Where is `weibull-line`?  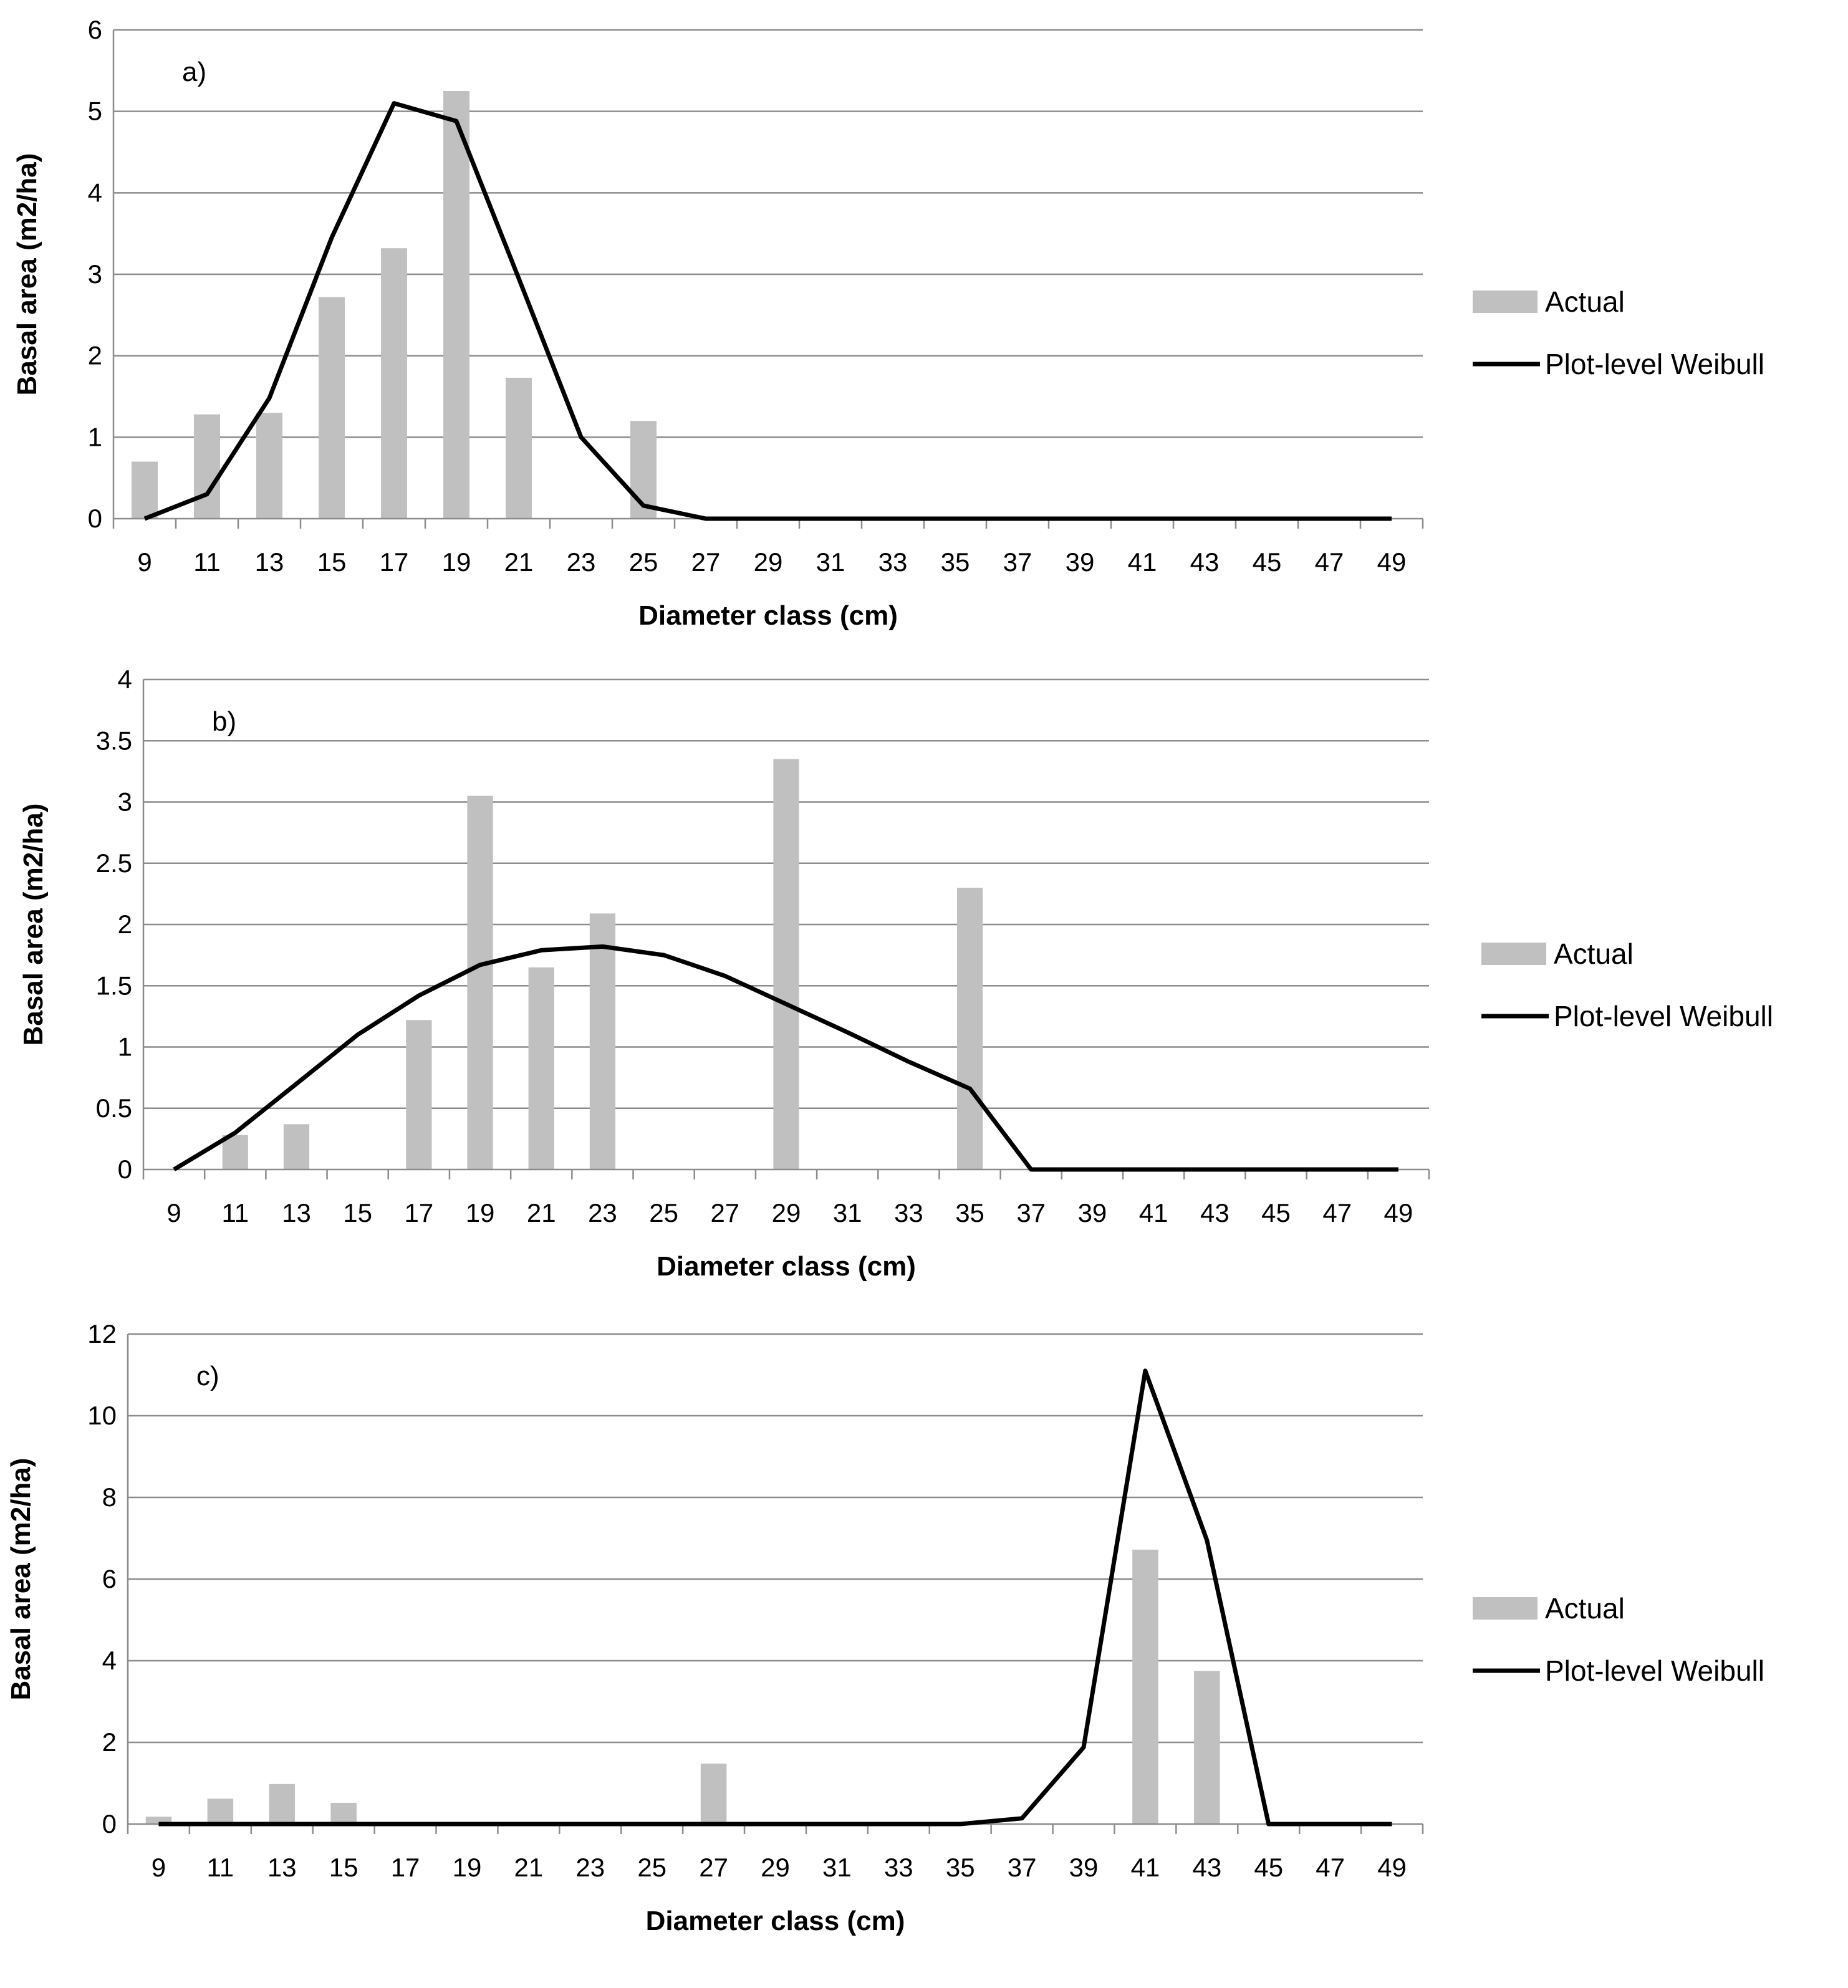
weibull-line is located at coordinates (767, 311).